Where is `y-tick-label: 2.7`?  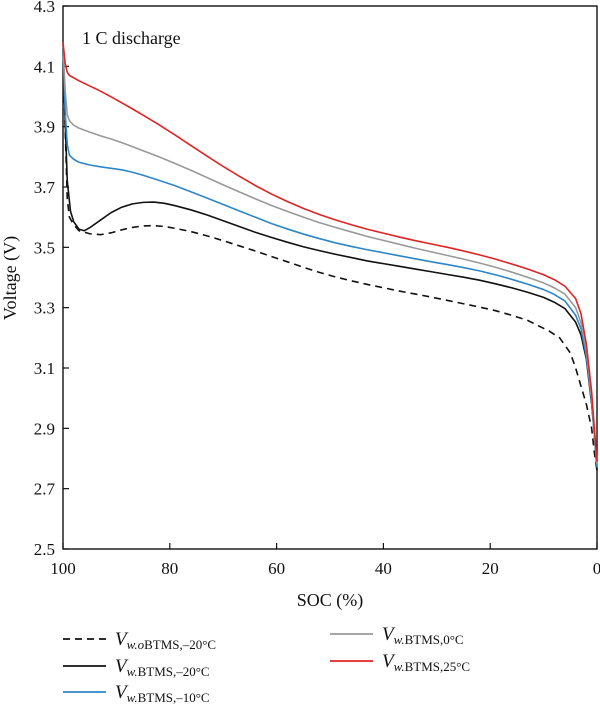 y-tick-label: 2.7 is located at coordinates (45, 489).